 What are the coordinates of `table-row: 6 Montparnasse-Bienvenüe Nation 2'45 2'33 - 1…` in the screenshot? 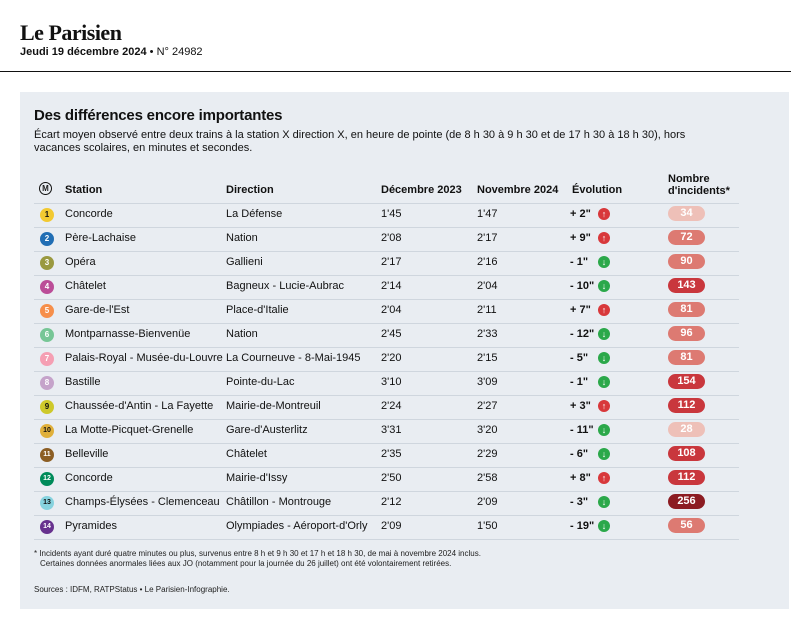 It's located at (394, 335).